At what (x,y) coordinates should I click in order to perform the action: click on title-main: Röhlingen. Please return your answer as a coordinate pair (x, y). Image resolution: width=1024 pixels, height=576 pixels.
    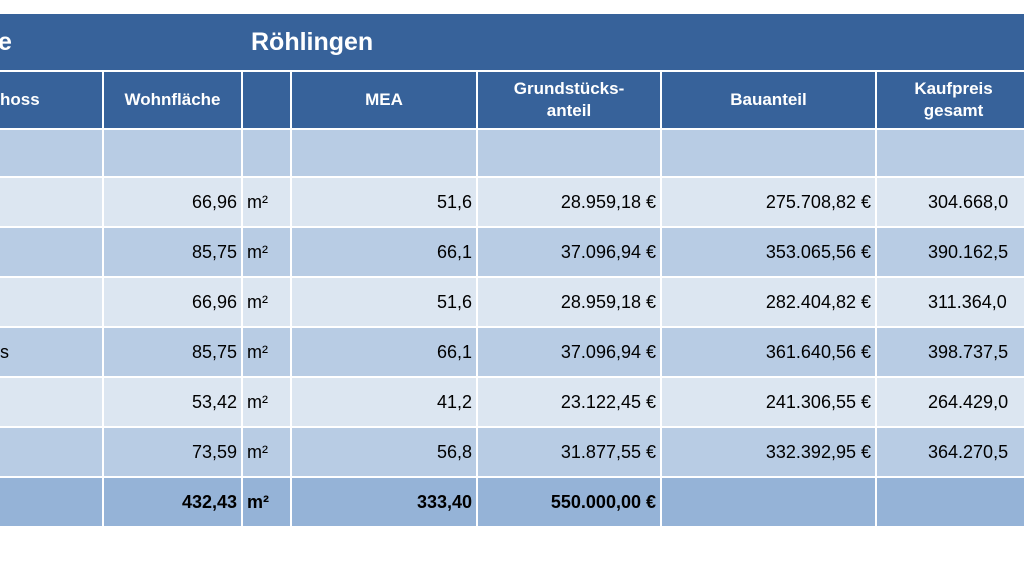
    Looking at the image, I should click on (312, 42).